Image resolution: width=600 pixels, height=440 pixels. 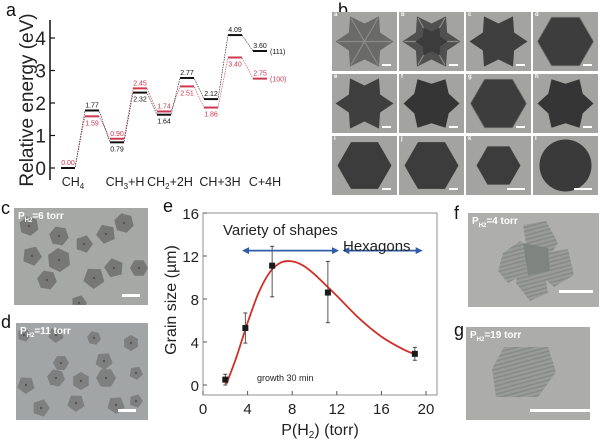 I want to click on micrograph-b-b: b, so click(x=431, y=41).